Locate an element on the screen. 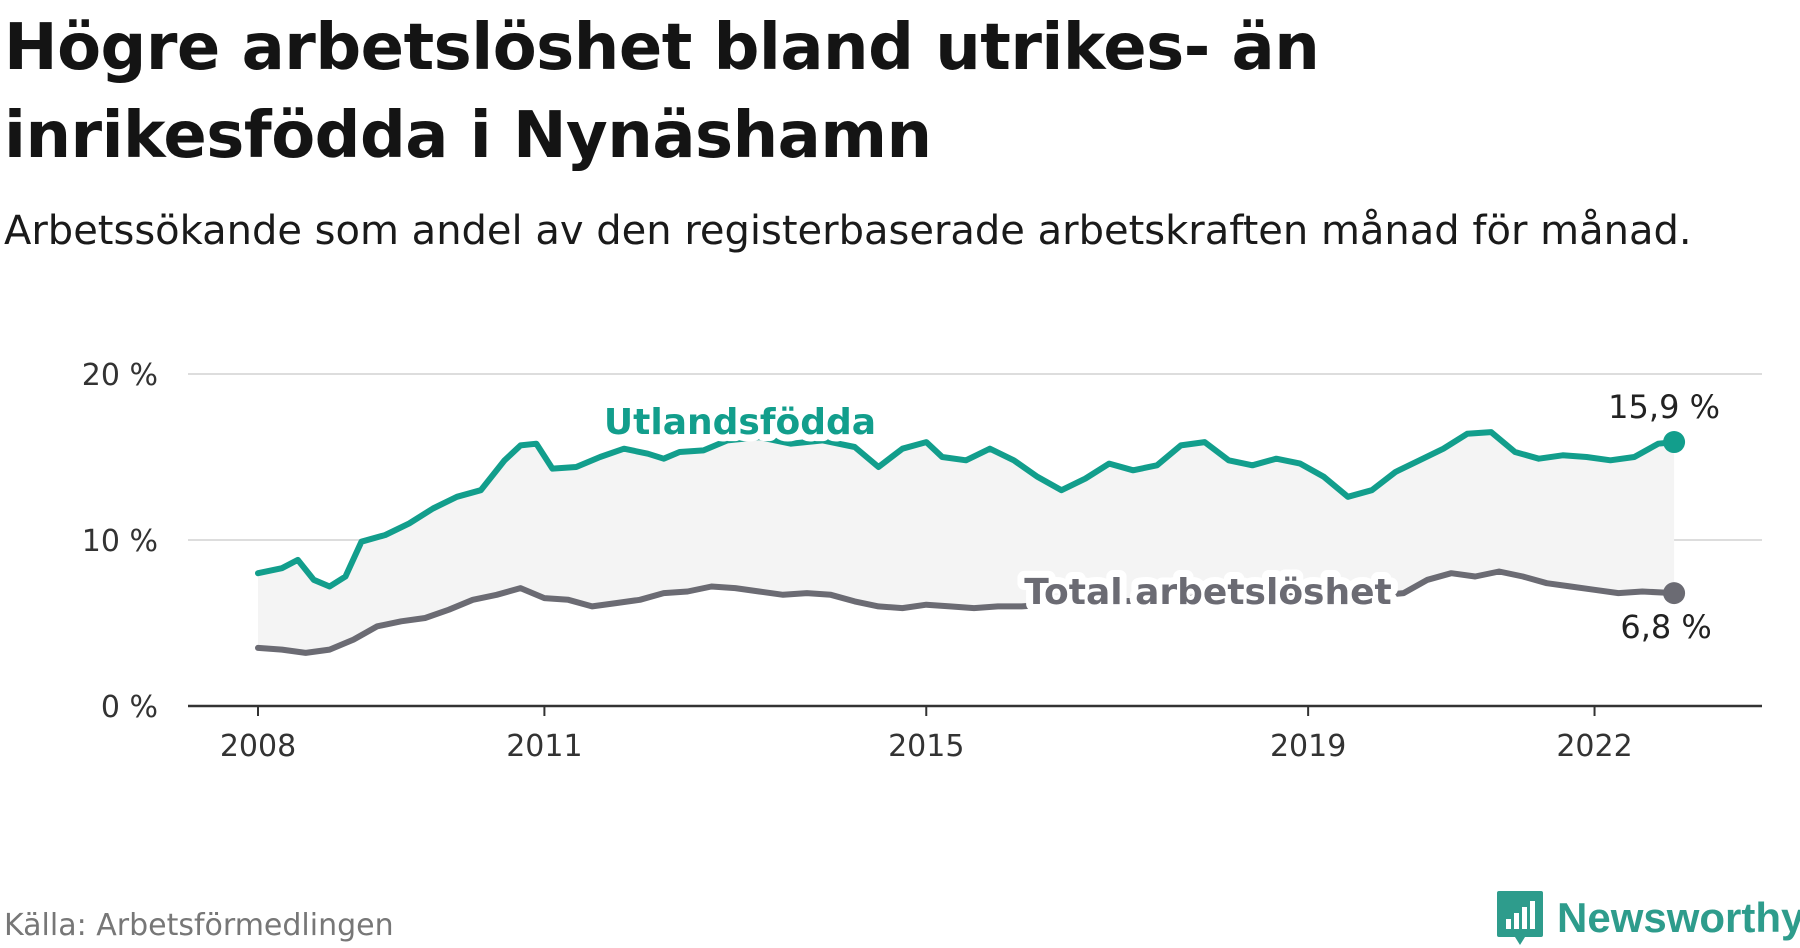 This screenshot has height=948, width=1800. series-line-total is located at coordinates (966, 612).